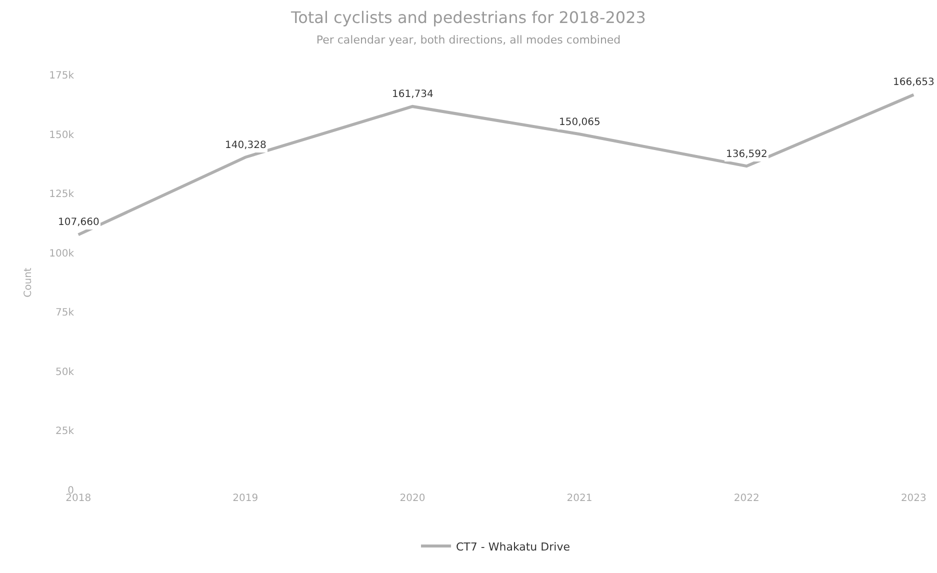  I want to click on y-tick-label: 175k, so click(61, 76).